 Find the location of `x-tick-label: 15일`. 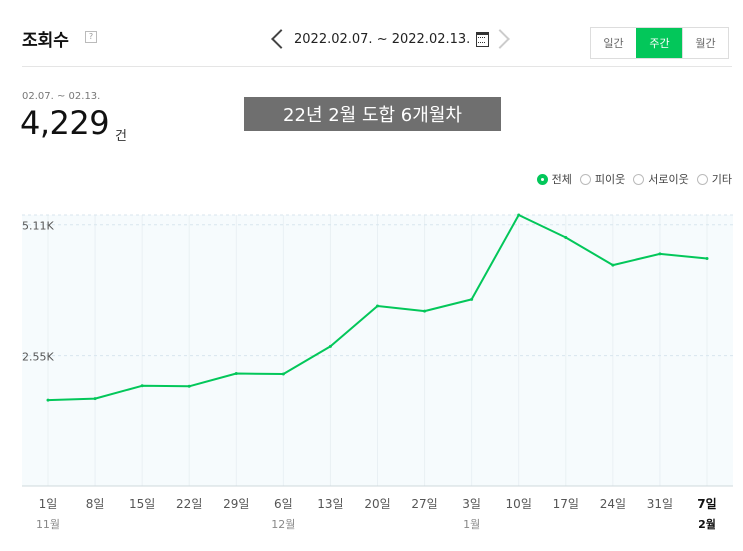

x-tick-label: 15일 is located at coordinates (142, 504).